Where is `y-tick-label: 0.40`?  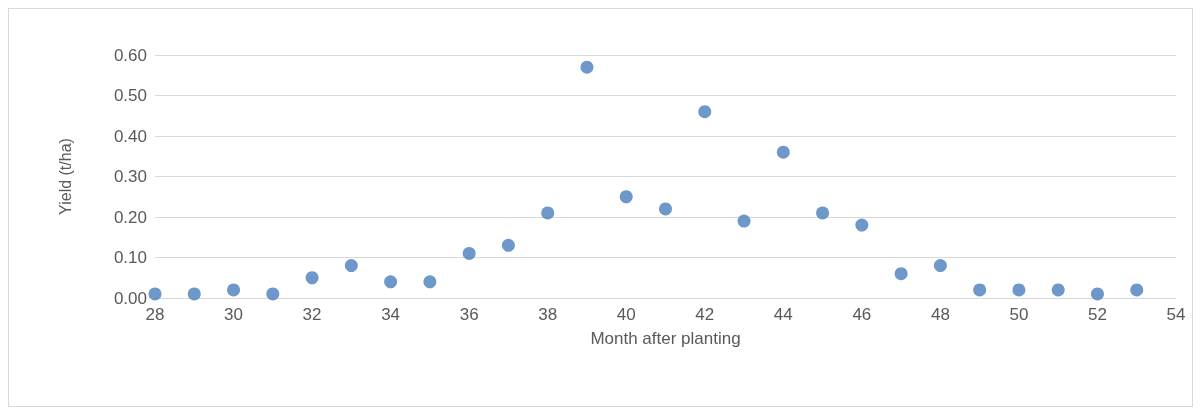
y-tick-label: 0.40 is located at coordinates (130, 136).